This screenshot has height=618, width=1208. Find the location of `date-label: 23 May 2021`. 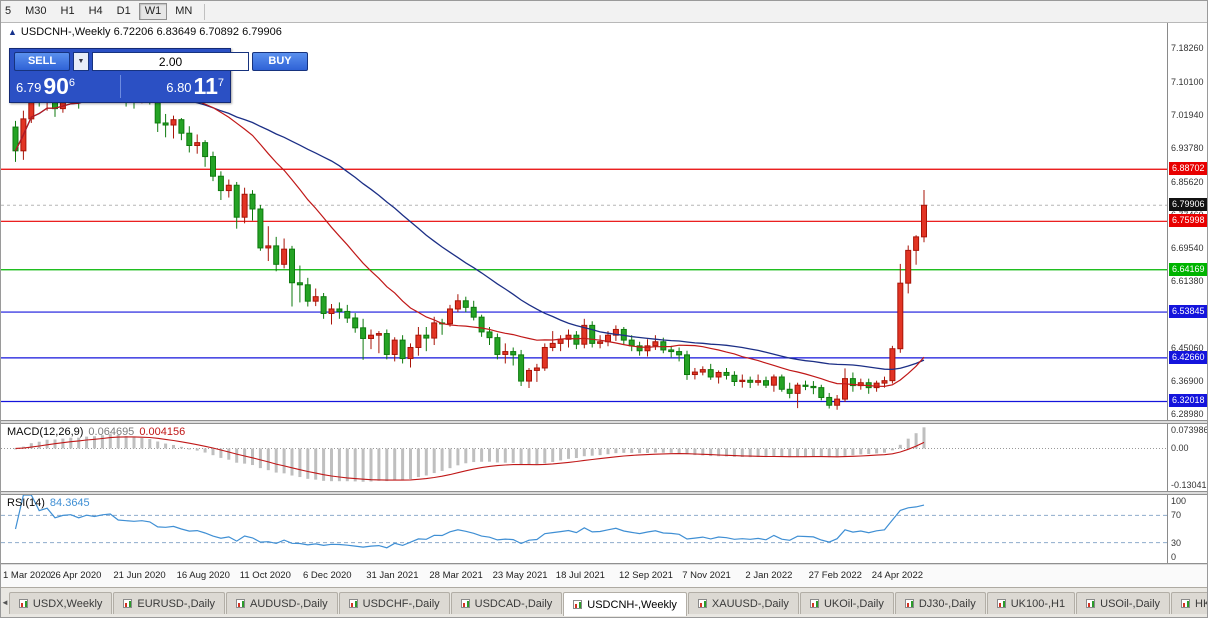

date-label: 23 May 2021 is located at coordinates (520, 575).